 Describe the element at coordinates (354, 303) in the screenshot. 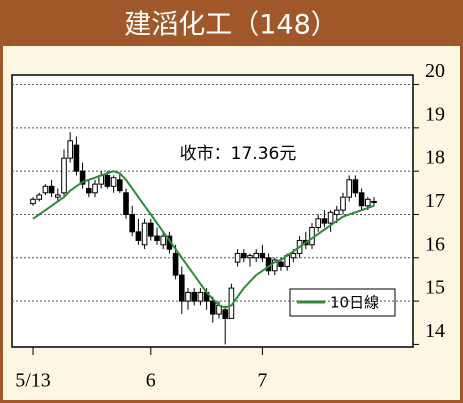

I see `legend-label: 10日線` at that location.